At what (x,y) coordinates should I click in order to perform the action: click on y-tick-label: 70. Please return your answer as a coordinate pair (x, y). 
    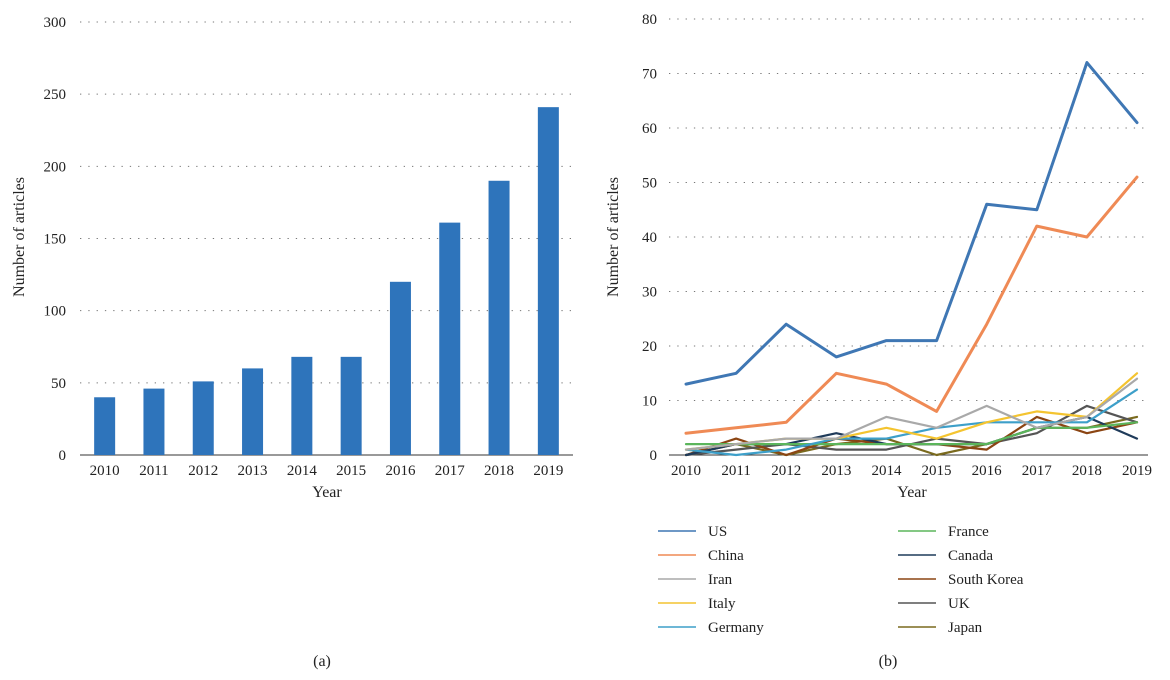
    Looking at the image, I should click on (649, 75).